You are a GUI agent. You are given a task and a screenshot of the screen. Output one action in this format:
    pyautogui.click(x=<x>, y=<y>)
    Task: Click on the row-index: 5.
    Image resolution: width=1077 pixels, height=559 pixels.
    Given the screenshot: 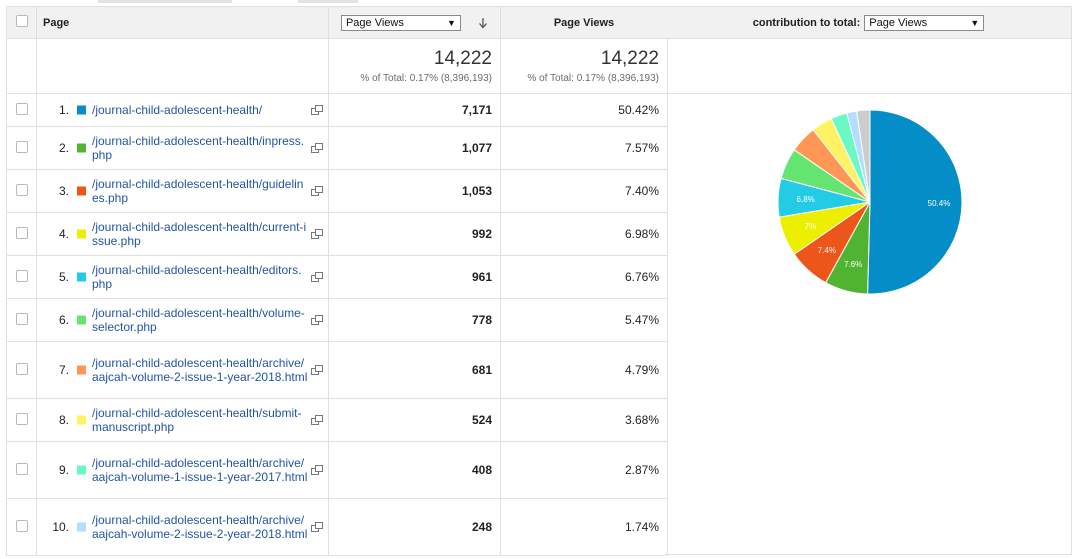 What is the action you would take?
    pyautogui.click(x=63, y=277)
    